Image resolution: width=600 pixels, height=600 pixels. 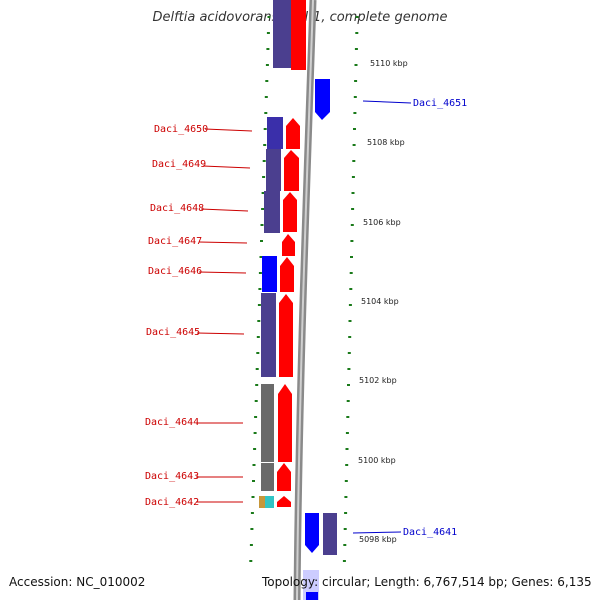 What do you see at coordinates (440, 103) in the screenshot?
I see `gene-label-daci-4651: Daci_4651` at bounding box center [440, 103].